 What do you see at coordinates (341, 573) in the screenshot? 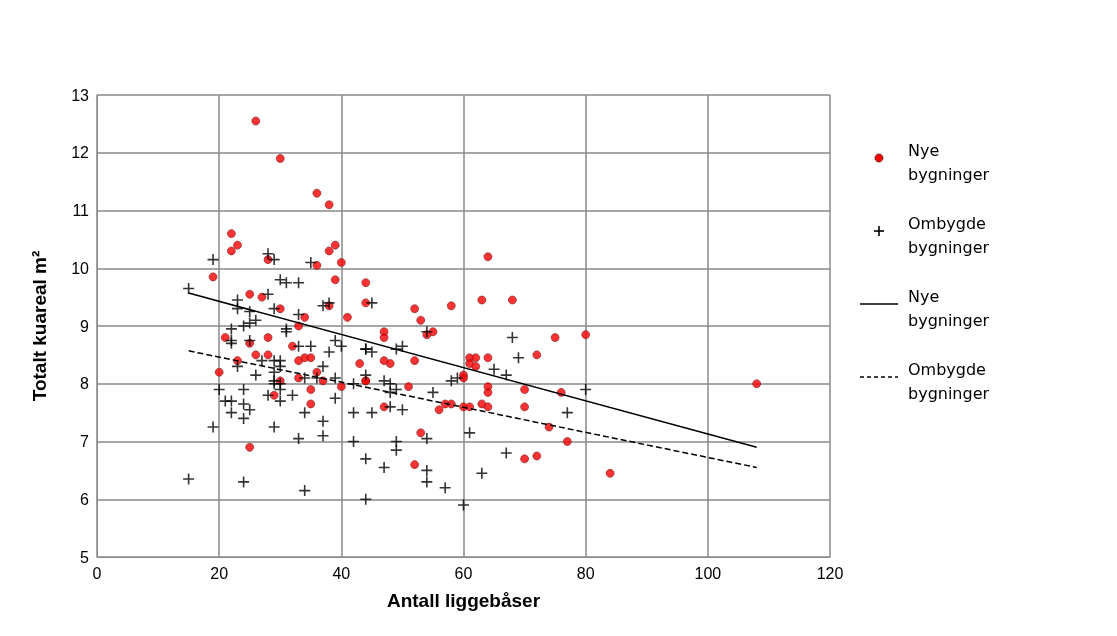
I see `x-tick-label: 40` at bounding box center [341, 573].